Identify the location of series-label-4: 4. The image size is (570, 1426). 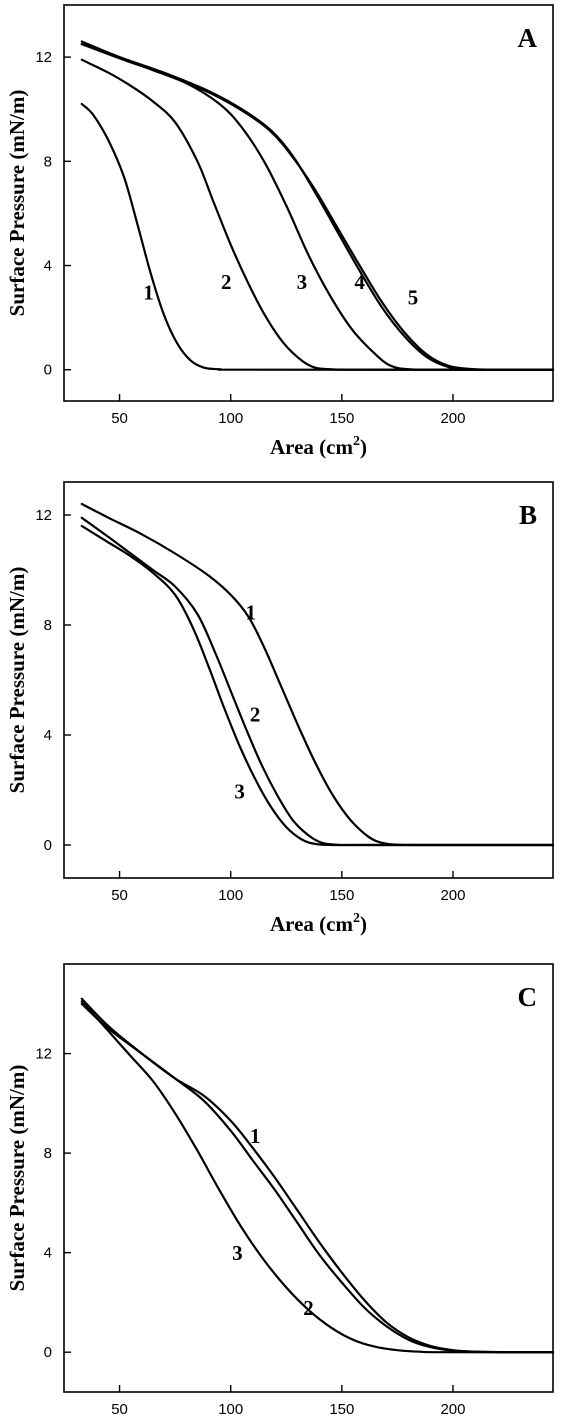
(359, 282).